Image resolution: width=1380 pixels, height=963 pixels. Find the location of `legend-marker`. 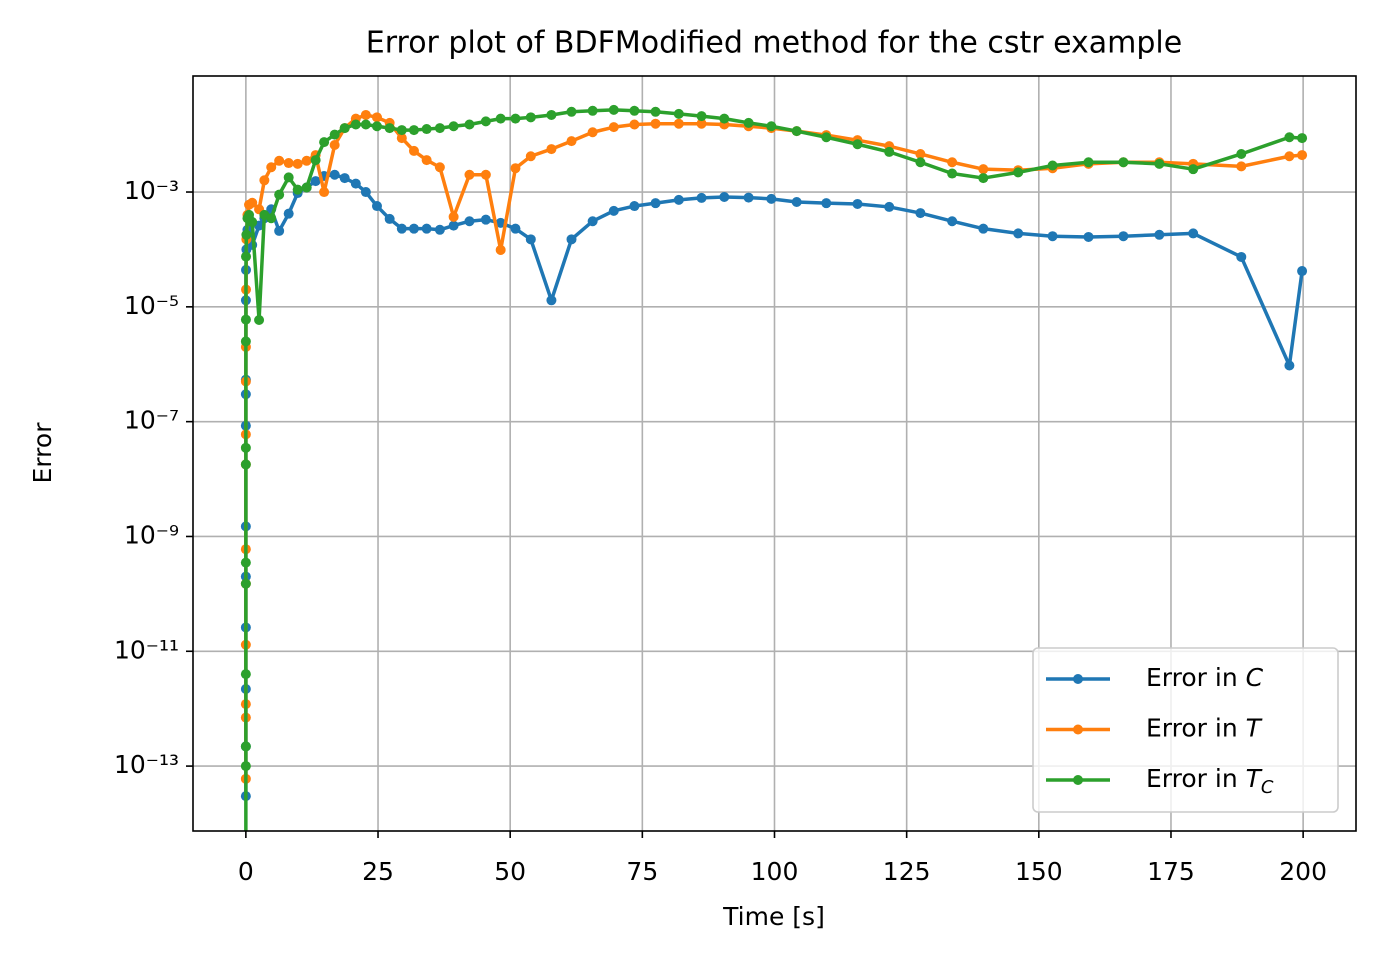

legend-marker is located at coordinates (1078, 679).